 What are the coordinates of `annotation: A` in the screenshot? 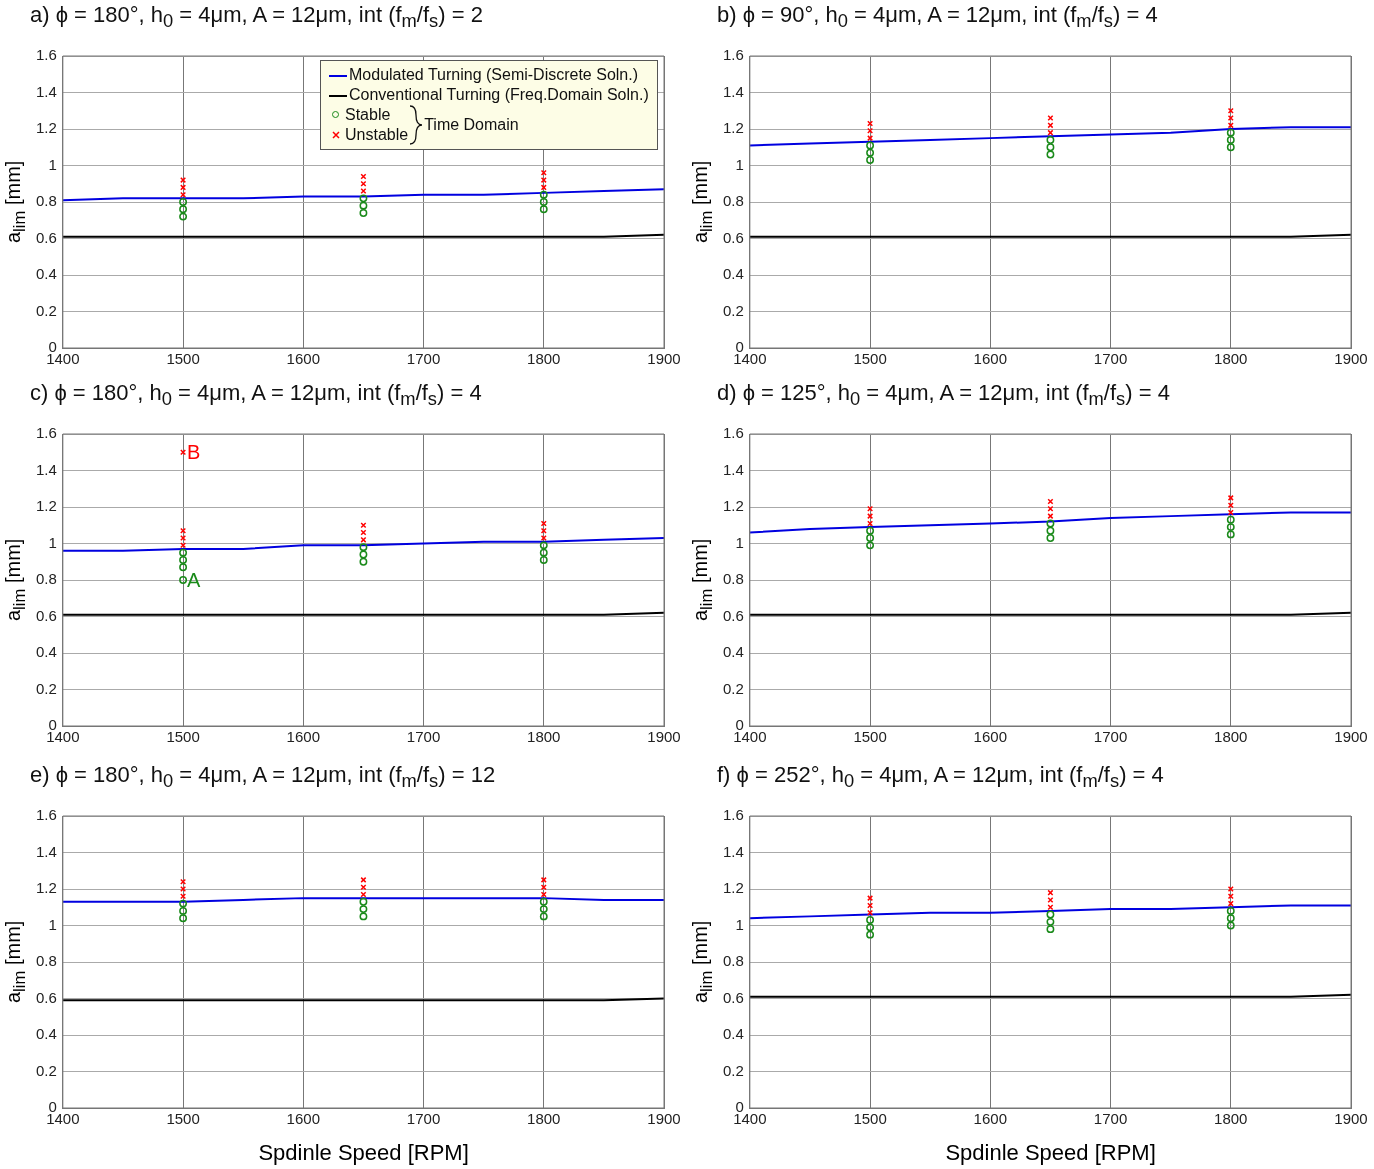 It's located at (194, 579).